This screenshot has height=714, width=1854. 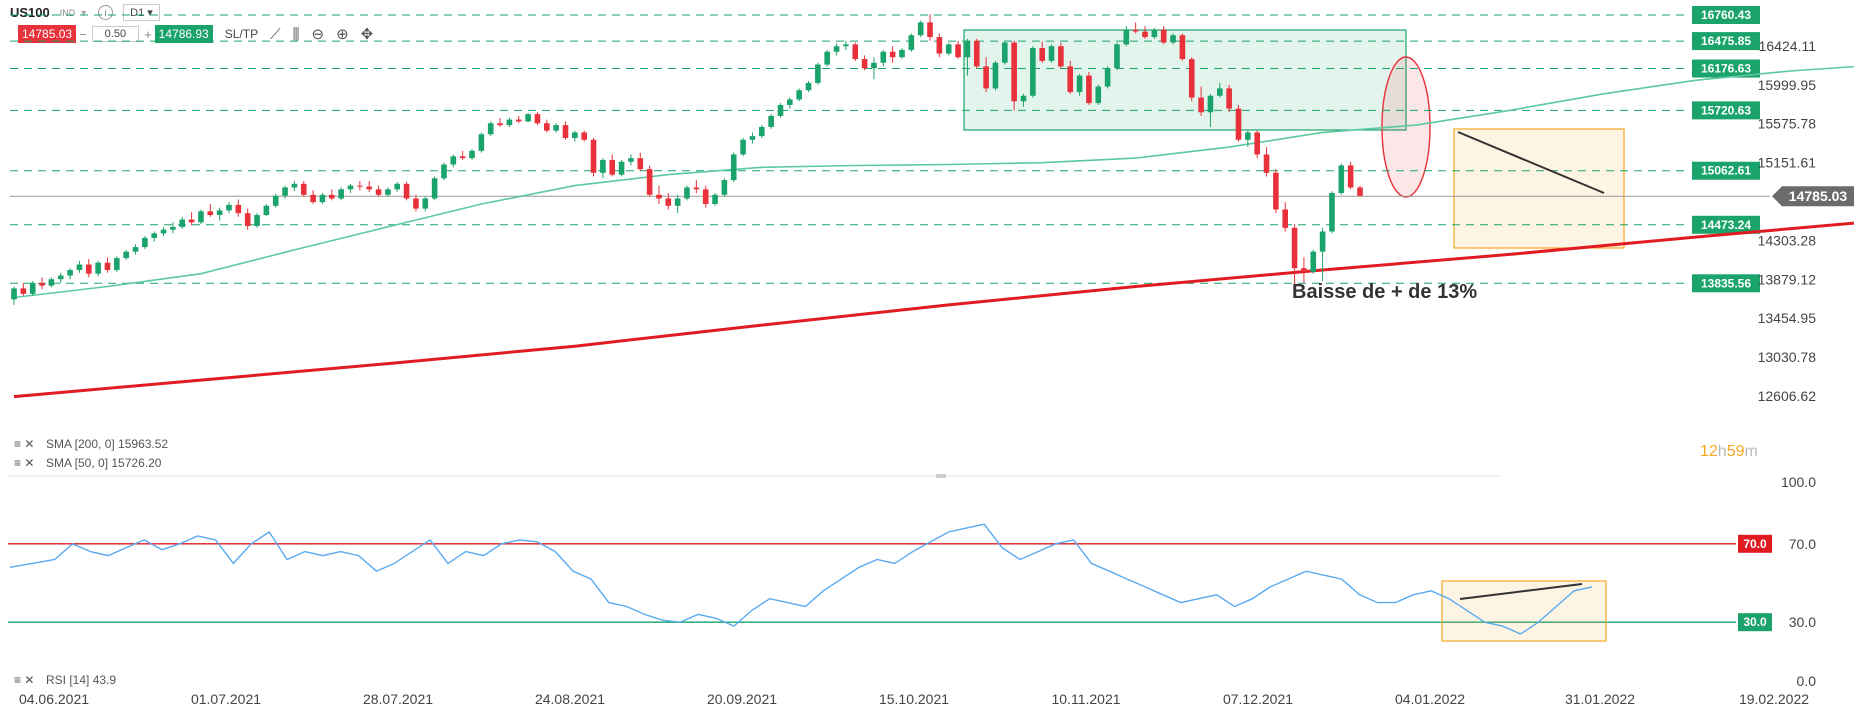 I want to click on timeframe-dropdown-icon: ▾, so click(x=150, y=13).